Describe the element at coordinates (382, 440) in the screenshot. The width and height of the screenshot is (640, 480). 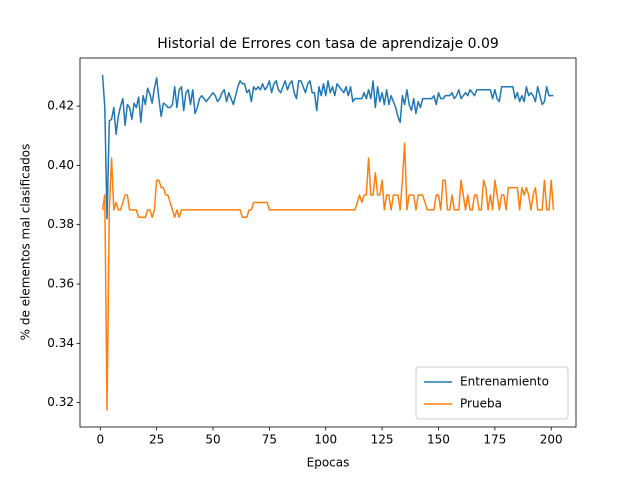
I see `x-tick-label: 125` at that location.